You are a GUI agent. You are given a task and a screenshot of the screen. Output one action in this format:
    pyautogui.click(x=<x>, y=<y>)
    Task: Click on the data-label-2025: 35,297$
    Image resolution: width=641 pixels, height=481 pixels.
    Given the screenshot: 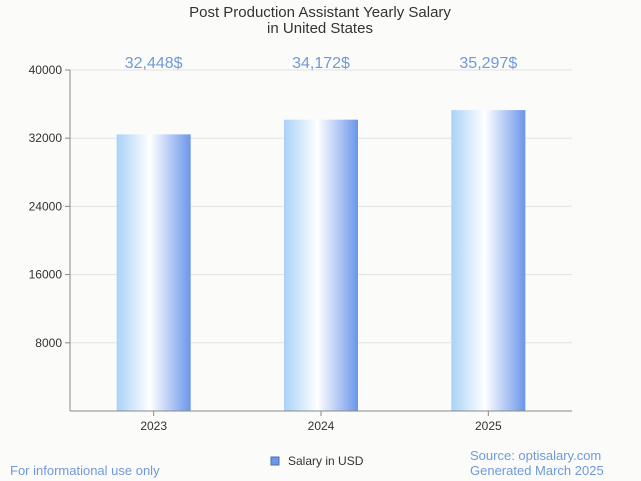 What is the action you would take?
    pyautogui.click(x=488, y=63)
    